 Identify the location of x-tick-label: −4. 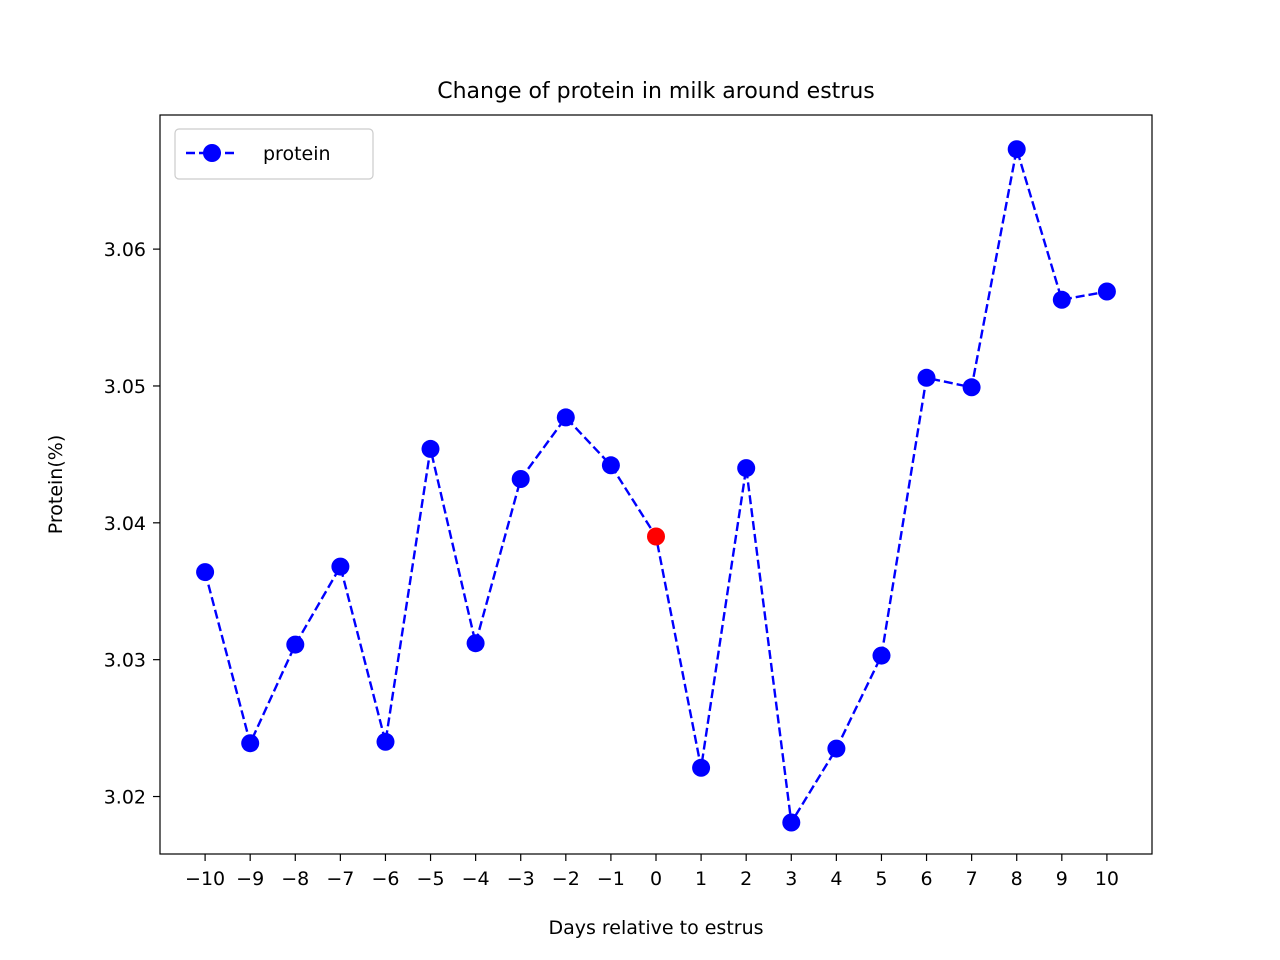
(476, 879).